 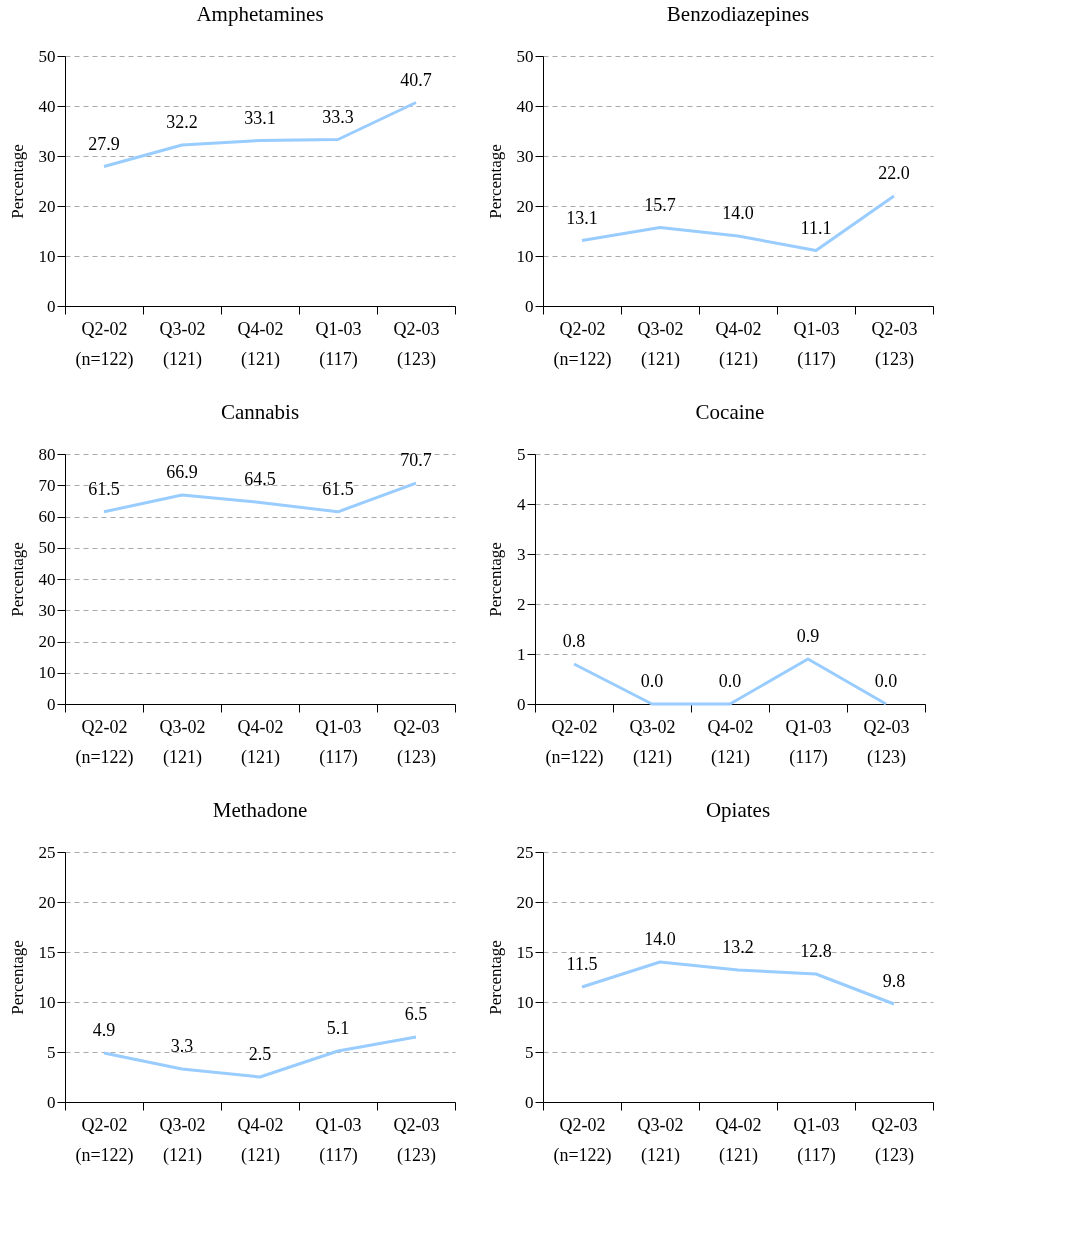 I want to click on y-tick-label: 60, so click(x=47, y=516).